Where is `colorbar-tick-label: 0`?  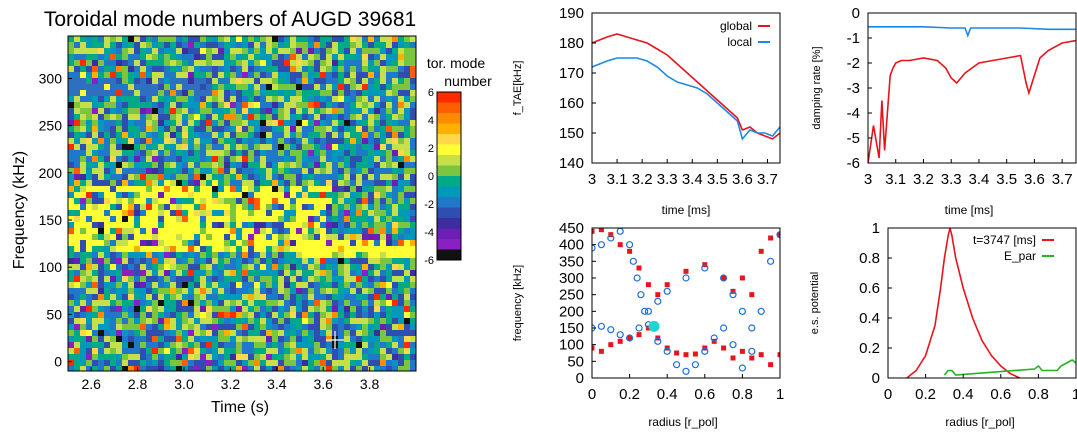
colorbar-tick-label: 0 is located at coordinates (431, 177).